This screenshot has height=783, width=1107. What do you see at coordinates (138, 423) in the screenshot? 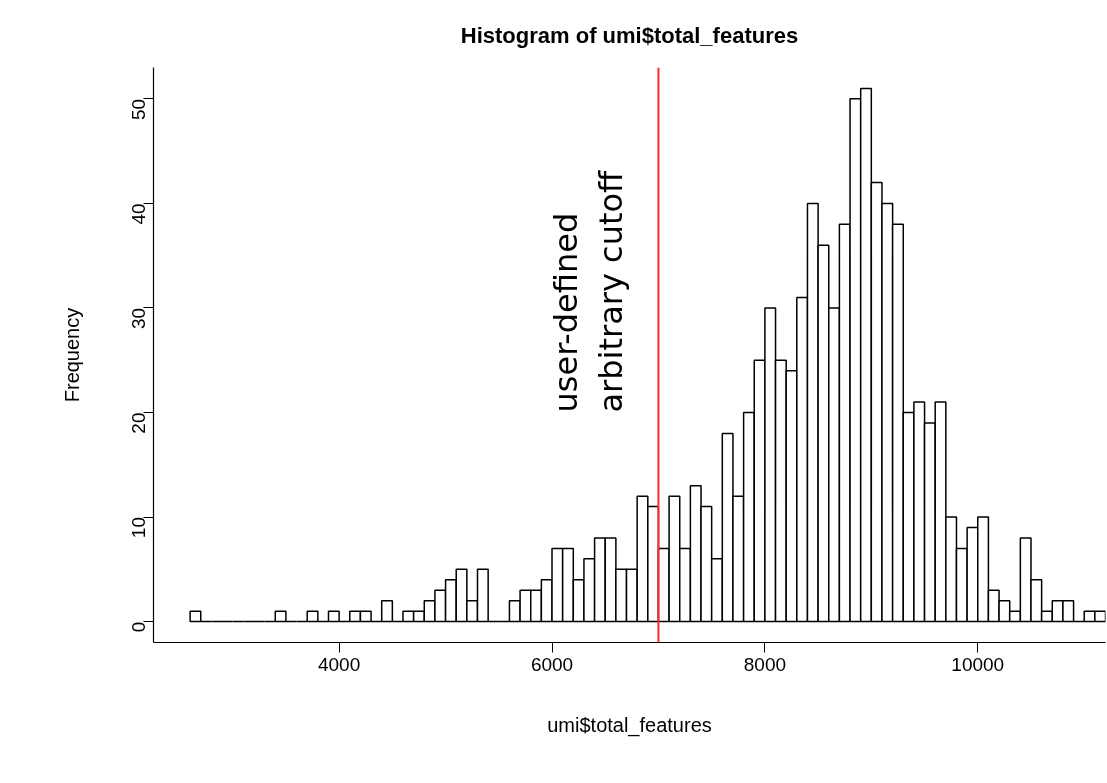
I see `y-tick-label: 20` at bounding box center [138, 423].